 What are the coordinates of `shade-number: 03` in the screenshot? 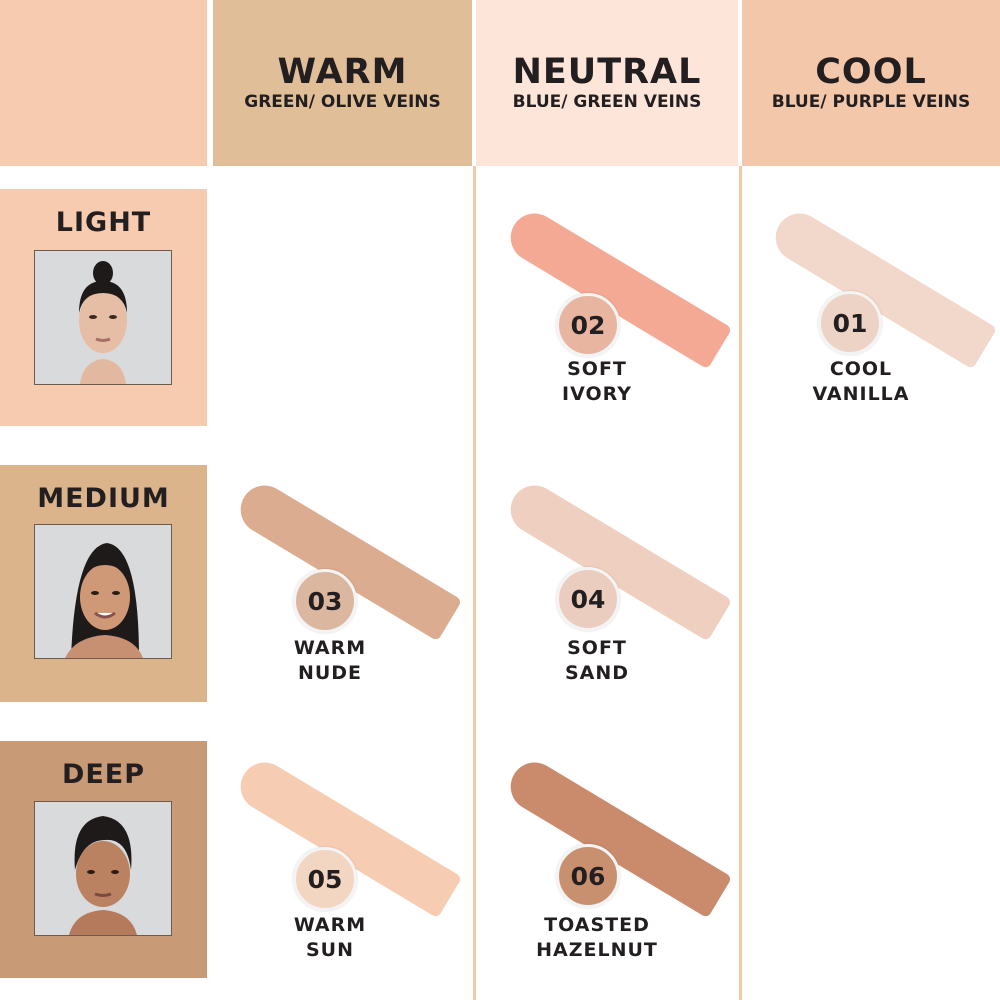 It's located at (325, 601).